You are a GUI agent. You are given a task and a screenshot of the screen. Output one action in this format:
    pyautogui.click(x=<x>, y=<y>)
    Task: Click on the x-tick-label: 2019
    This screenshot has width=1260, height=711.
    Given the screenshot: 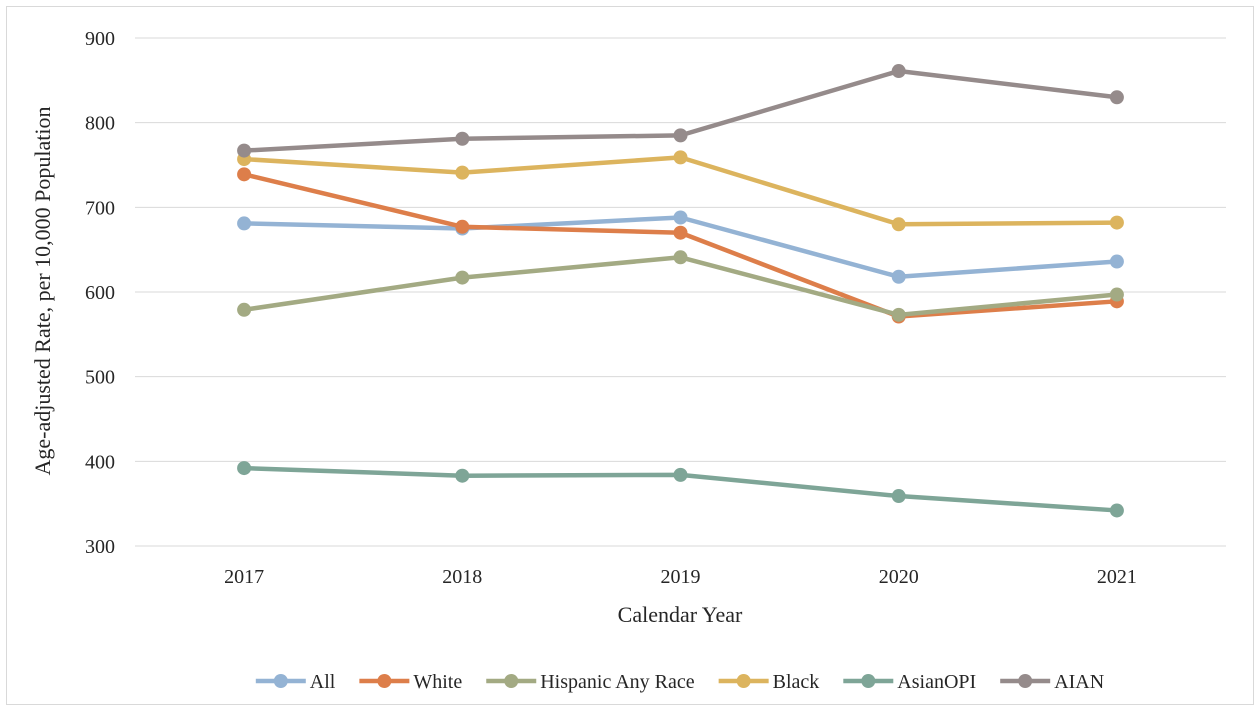 What is the action you would take?
    pyautogui.click(x=681, y=577)
    